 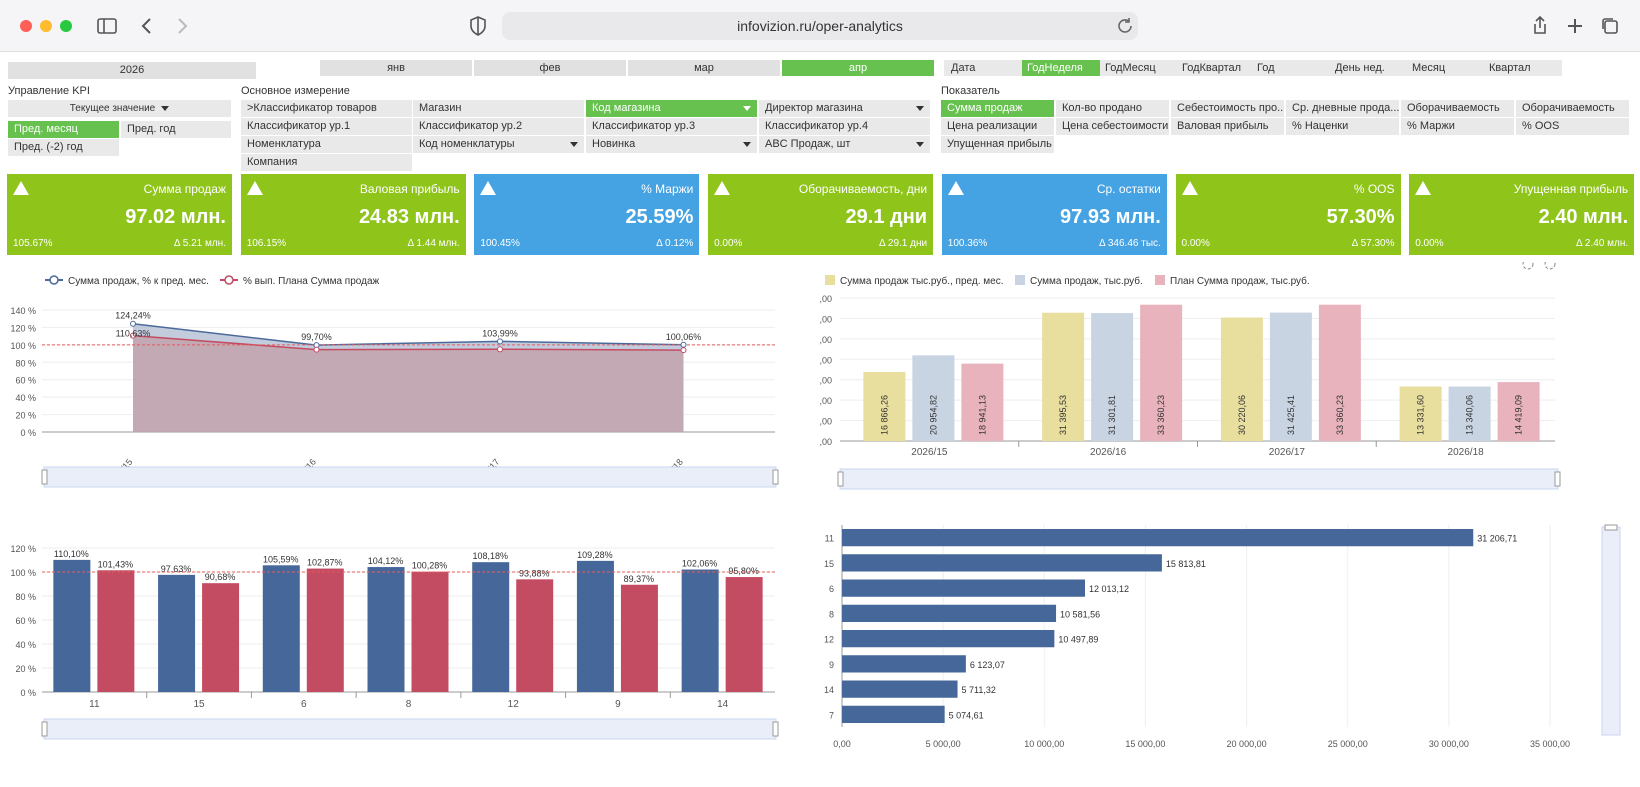 What do you see at coordinates (478, 26) in the screenshot?
I see `shield-icon` at bounding box center [478, 26].